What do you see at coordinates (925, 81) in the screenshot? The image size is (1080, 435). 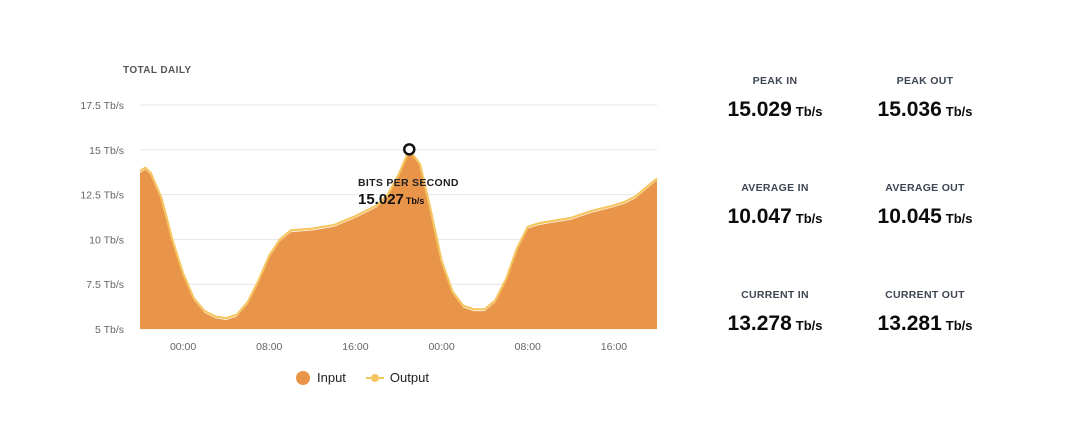 I see `stat-label: PEAK OUT` at bounding box center [925, 81].